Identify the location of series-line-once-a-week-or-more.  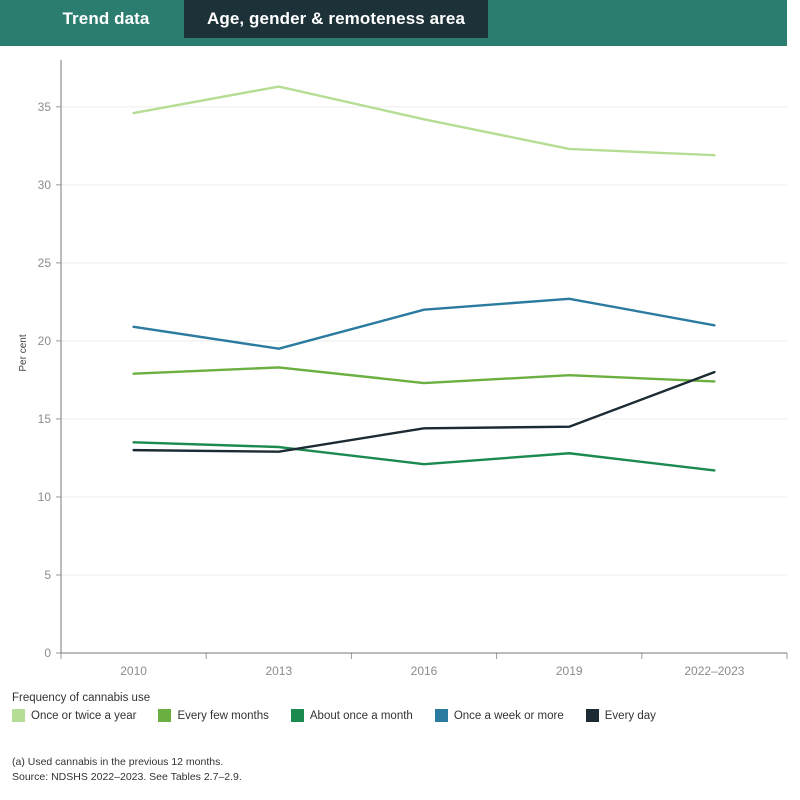
(424, 323).